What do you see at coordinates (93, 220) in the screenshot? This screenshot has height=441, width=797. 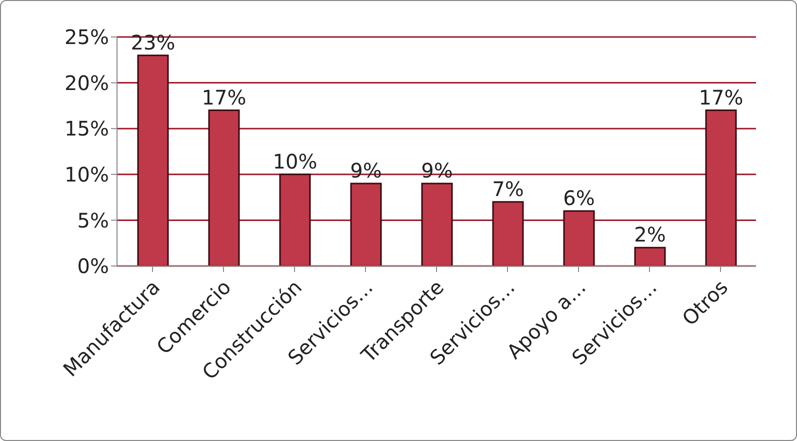 I see `y-tick-label: 5%` at bounding box center [93, 220].